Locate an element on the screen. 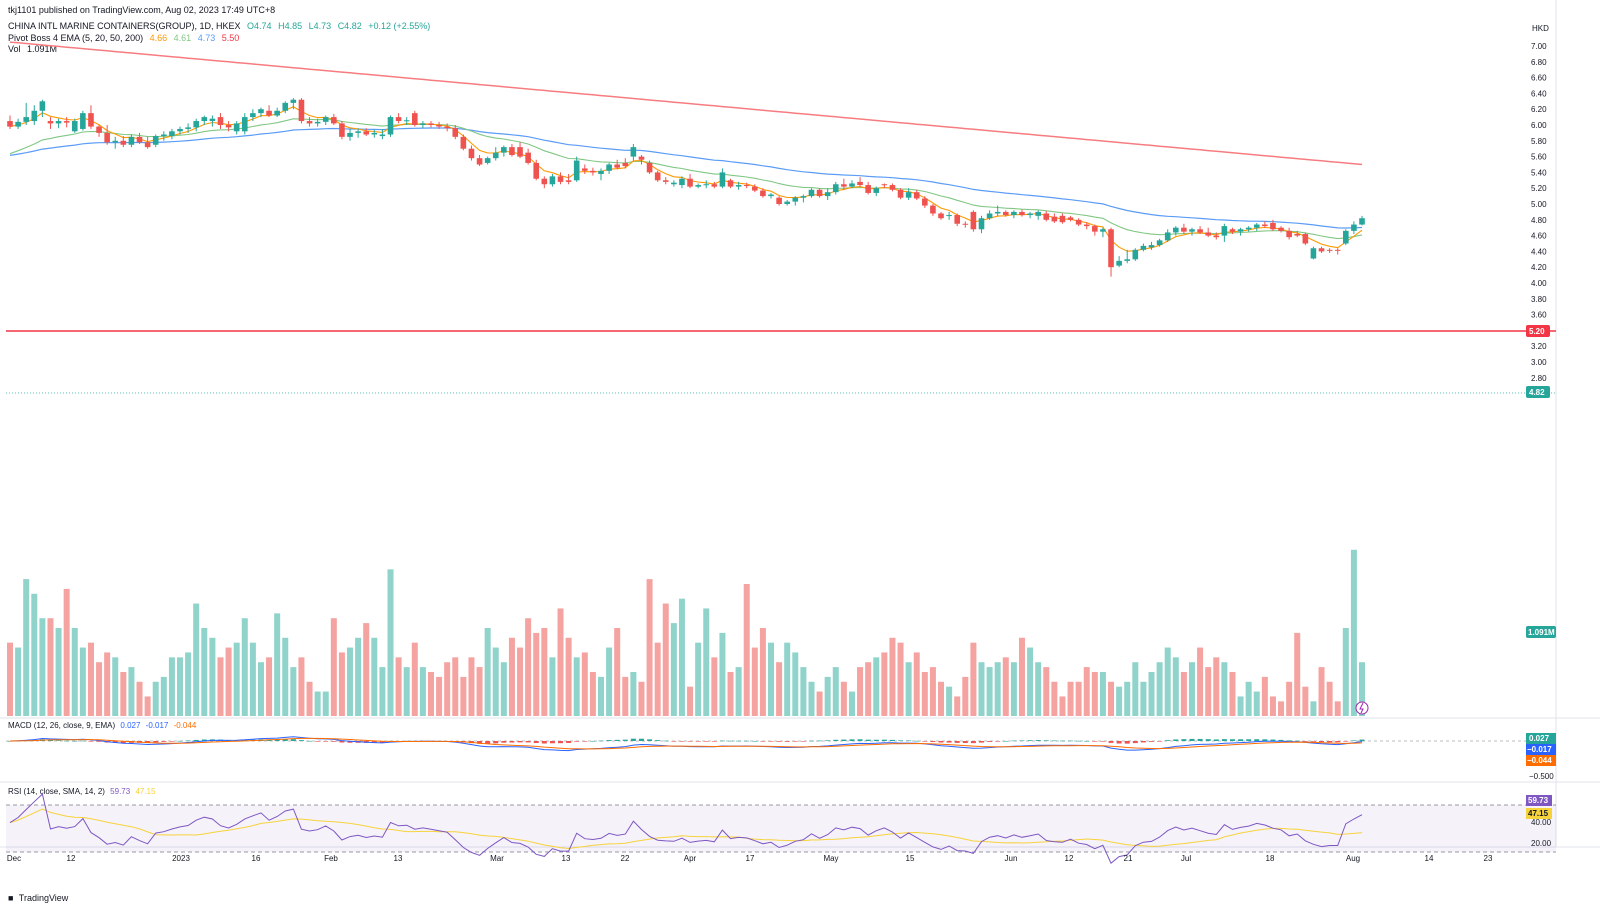 Image resolution: width=1600 pixels, height=909 pixels. alert-flash-icon is located at coordinates (1362, 708).